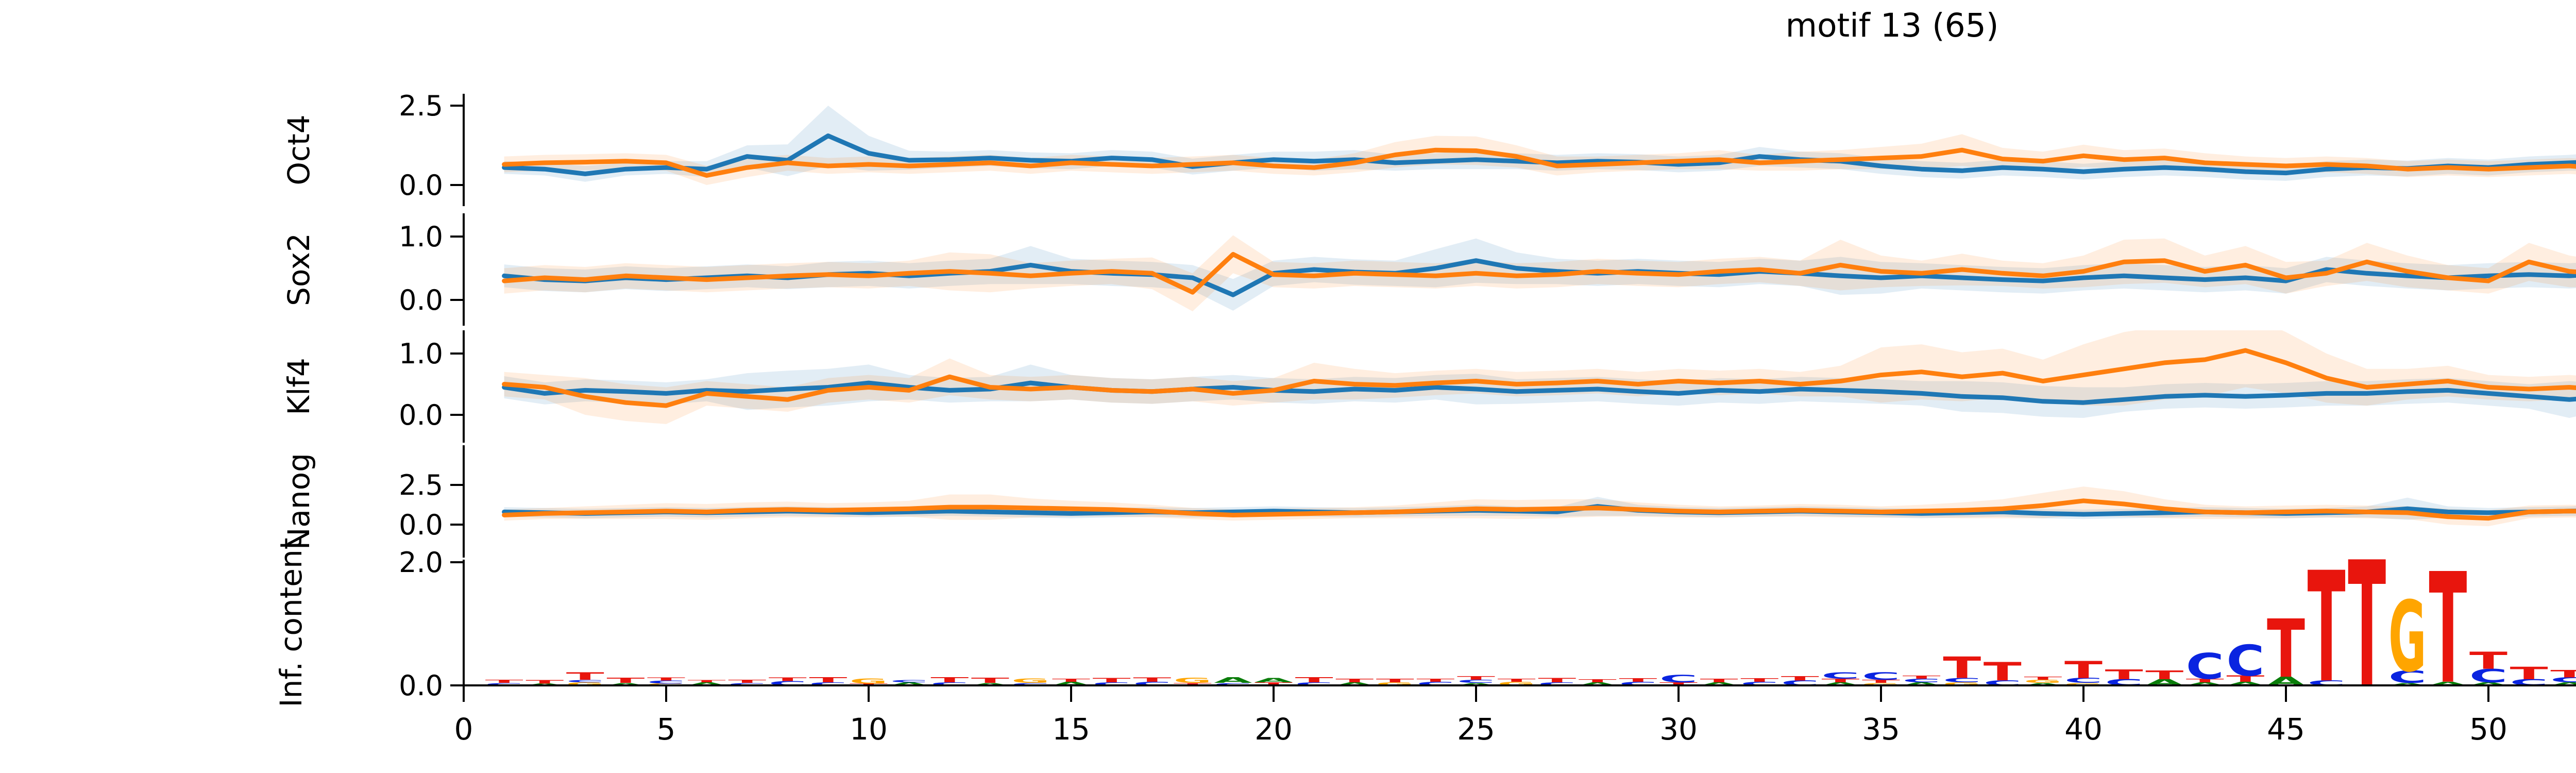 The width and height of the screenshot is (2576, 773). Describe the element at coordinates (1233, 684) in the screenshot. I see `logo-letter-C-19: C` at that location.